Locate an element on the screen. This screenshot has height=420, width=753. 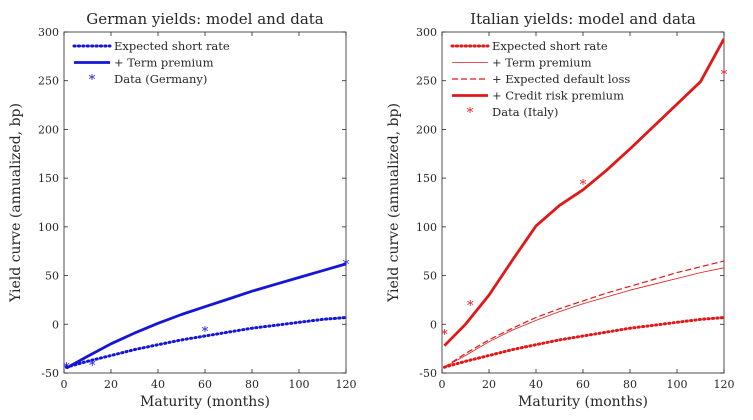
legend-entry-expected-default-loss: + Expected default loss is located at coordinates (561, 79).